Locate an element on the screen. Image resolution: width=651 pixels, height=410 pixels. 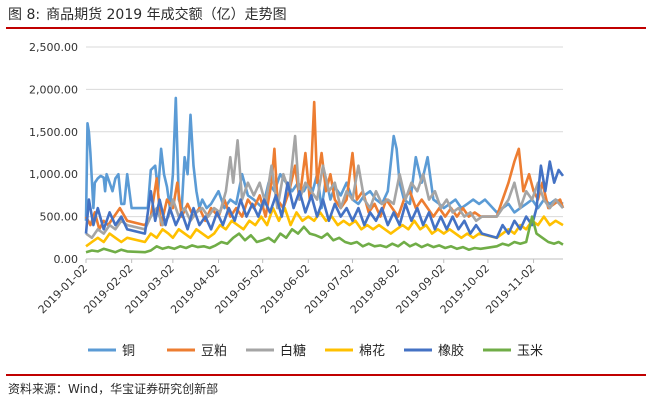
y-tick-label: 1,000.00 is located at coordinates (53, 174).